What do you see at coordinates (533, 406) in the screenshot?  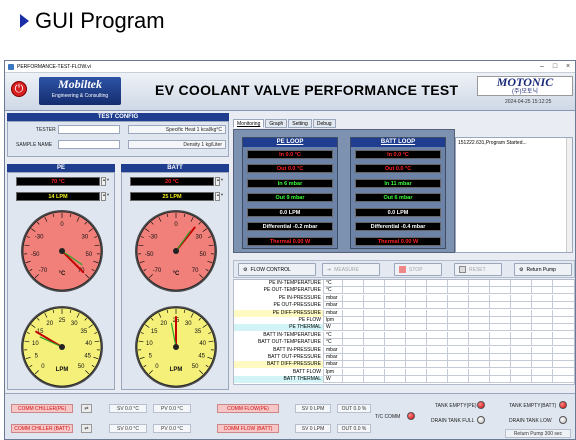 I see `tank-empty-batt-label: TANK EMPTY(BATT)` at bounding box center [533, 406].